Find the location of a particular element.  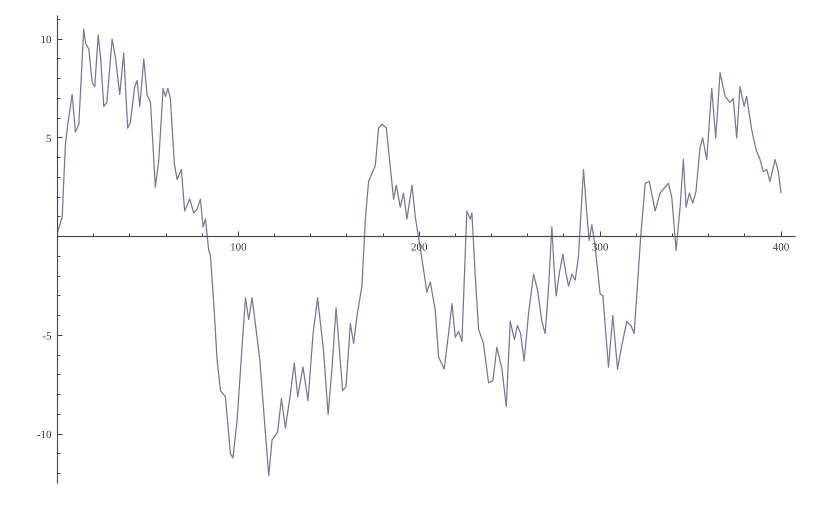

x-tick-label: 100 is located at coordinates (239, 248).